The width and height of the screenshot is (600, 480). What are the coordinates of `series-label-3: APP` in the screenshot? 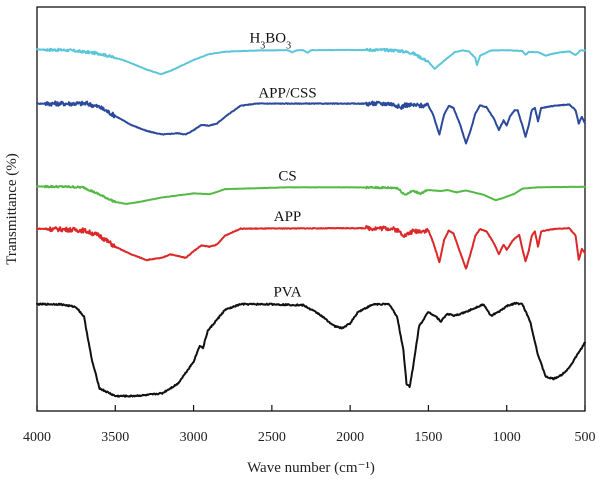 It's located at (288, 217).